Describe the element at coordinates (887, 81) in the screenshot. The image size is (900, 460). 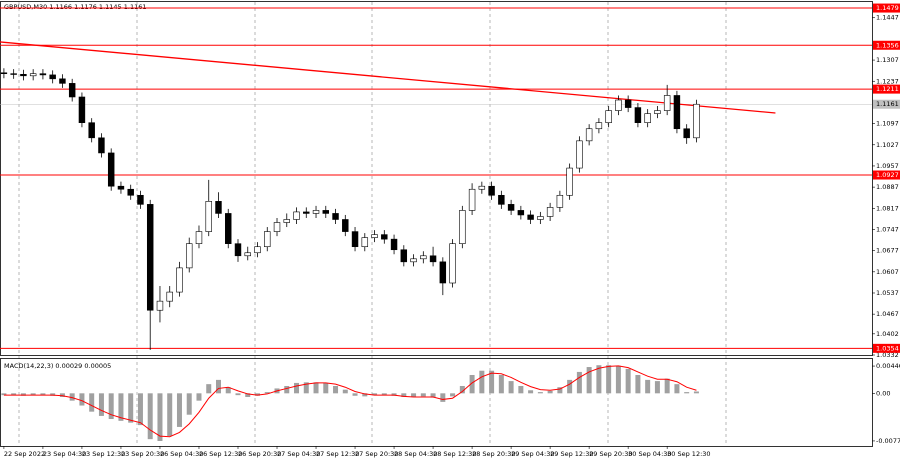
I see `y-tick-label: 1.1237` at that location.